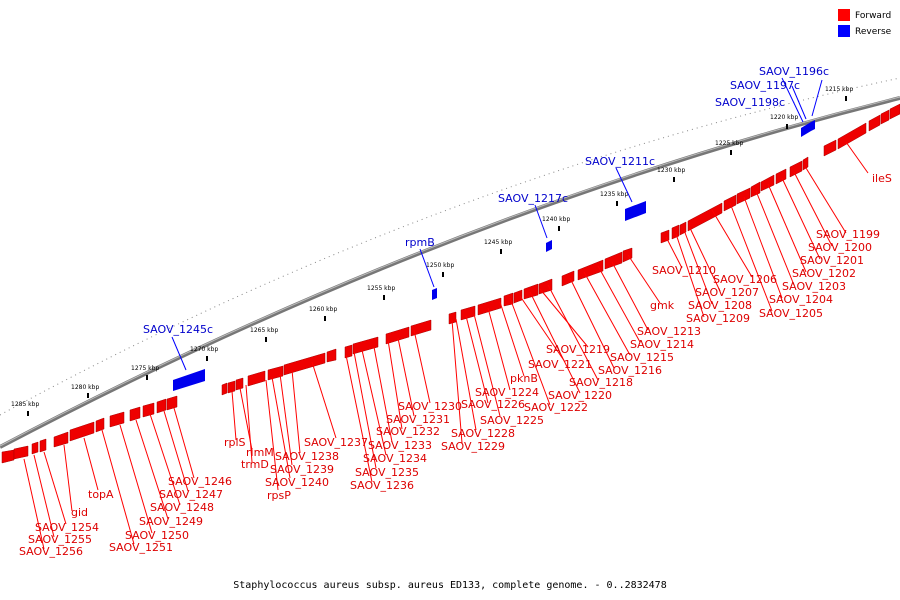 Image resolution: width=900 pixels, height=600 pixels. Describe the element at coordinates (684, 270) in the screenshot. I see `gene-label: SAOV_1210` at that location.